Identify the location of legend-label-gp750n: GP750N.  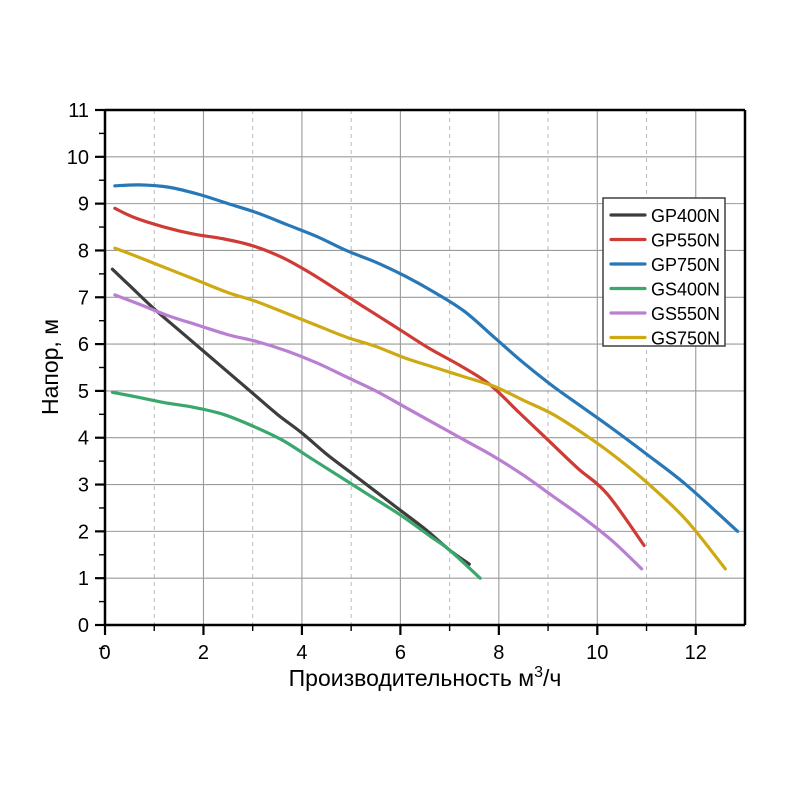
(685, 265).